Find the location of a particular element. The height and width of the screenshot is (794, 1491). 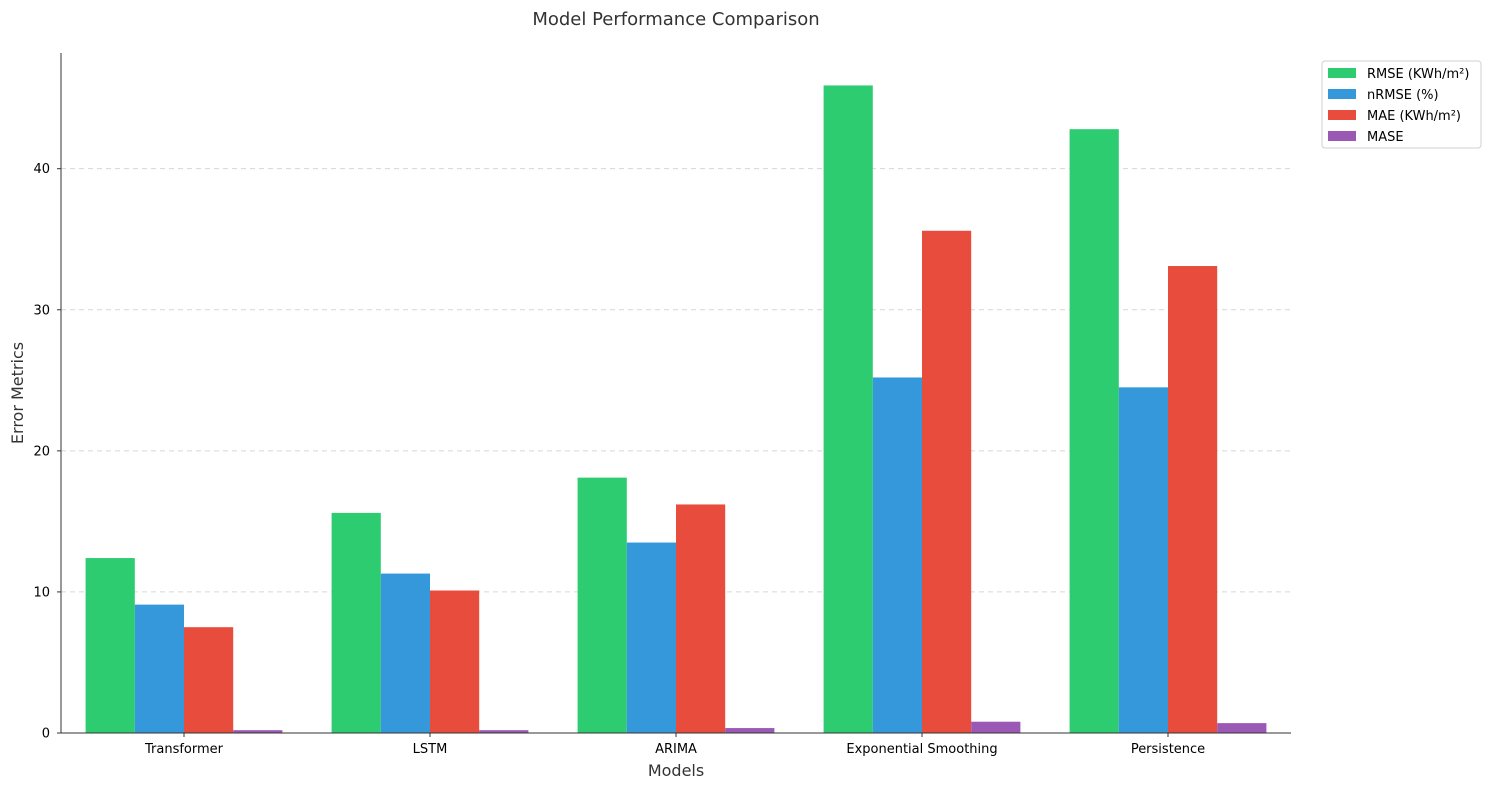

y-axis-label: Error Metrics is located at coordinates (17, 393).